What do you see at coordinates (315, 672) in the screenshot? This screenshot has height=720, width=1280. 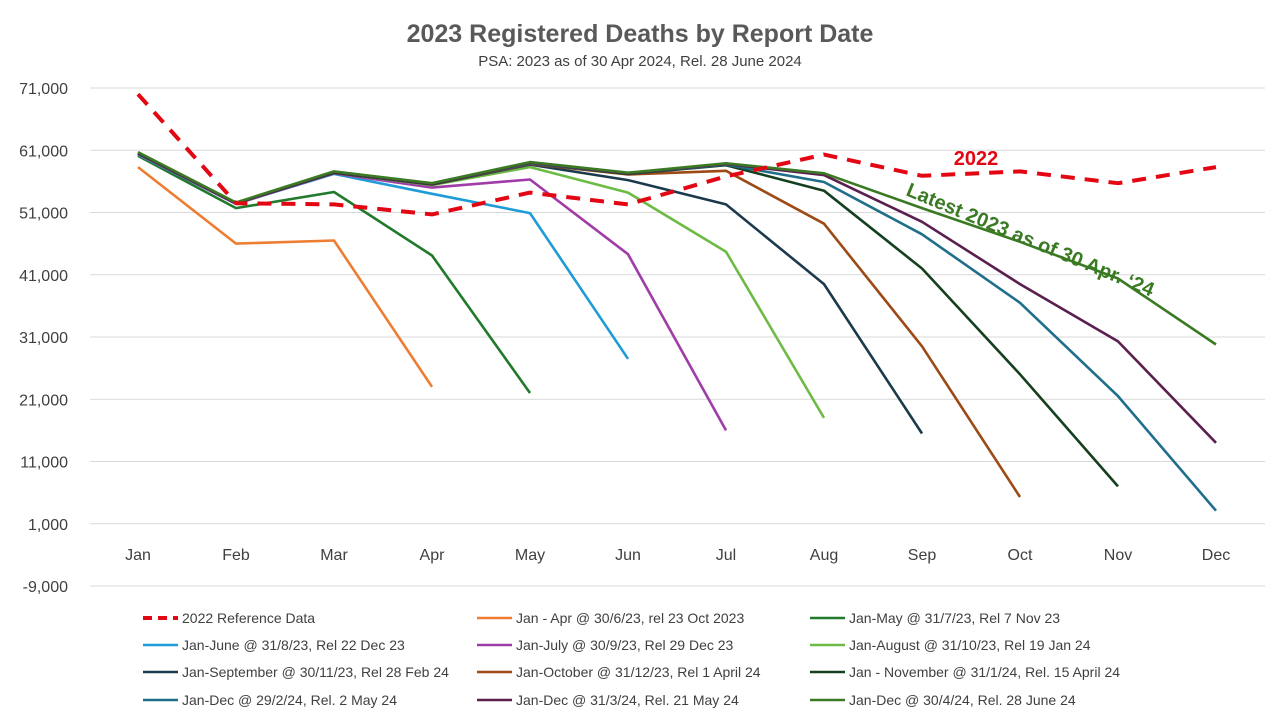 I see `legend-label: Jan-September @ 30/11/23, Rel 28 Feb 24` at bounding box center [315, 672].